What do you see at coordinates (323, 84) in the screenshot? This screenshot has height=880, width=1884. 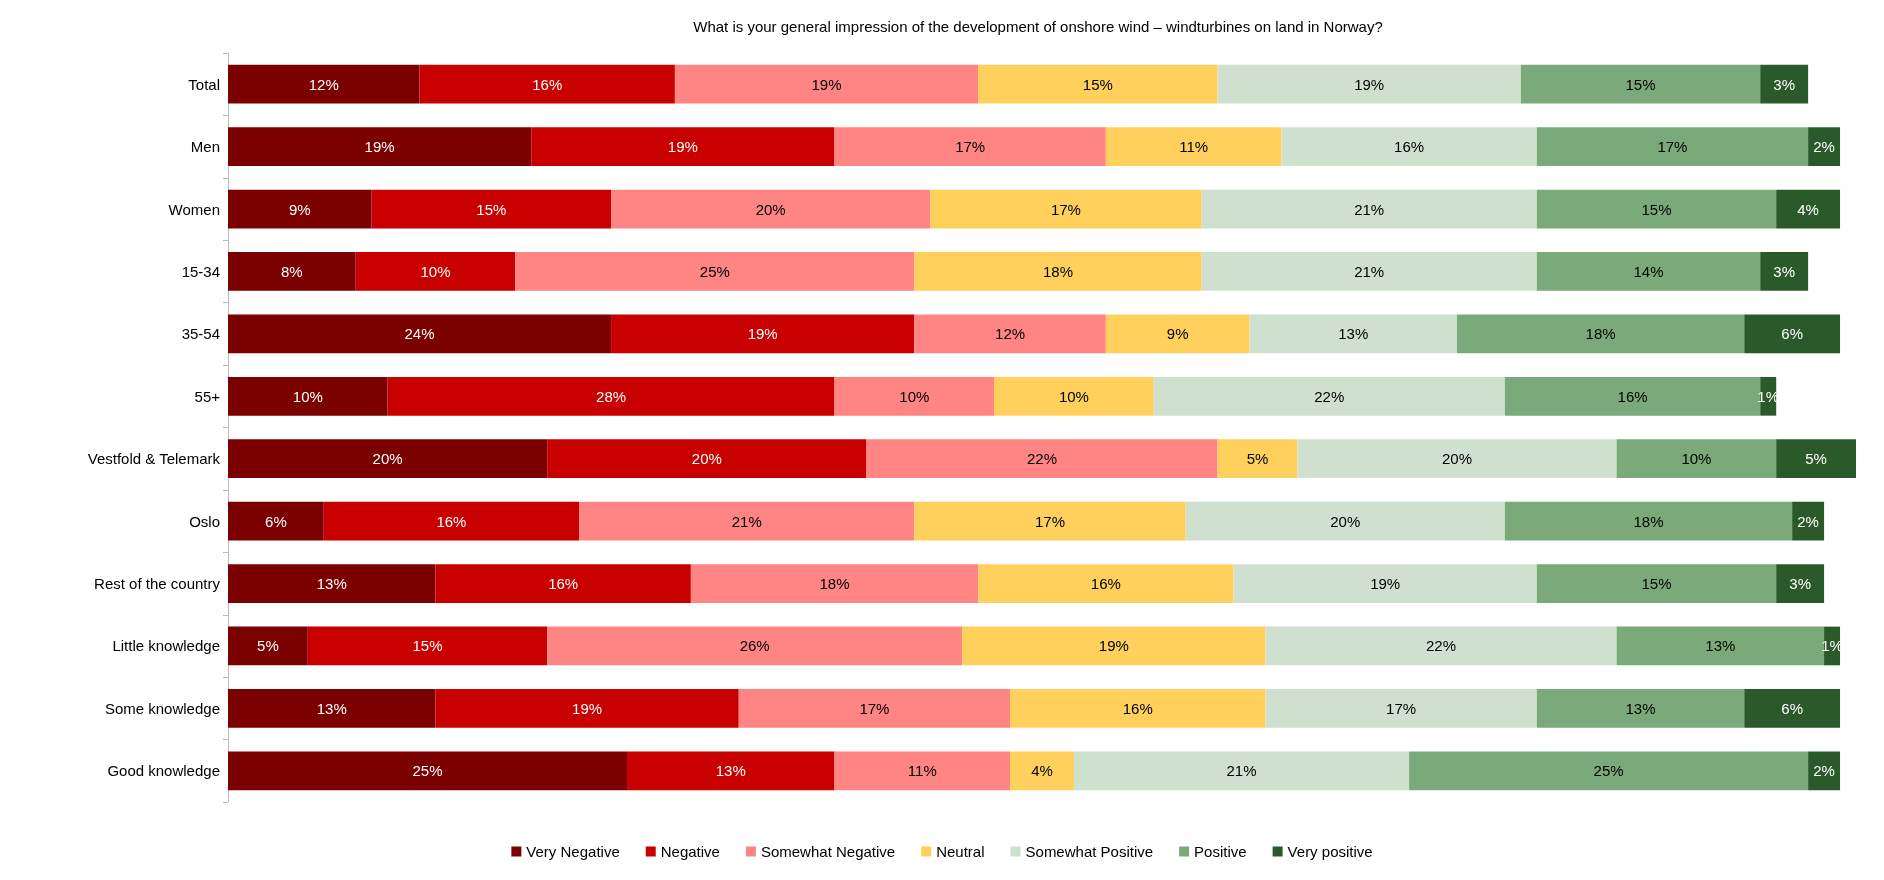 I see `data-label: 12%` at bounding box center [323, 84].